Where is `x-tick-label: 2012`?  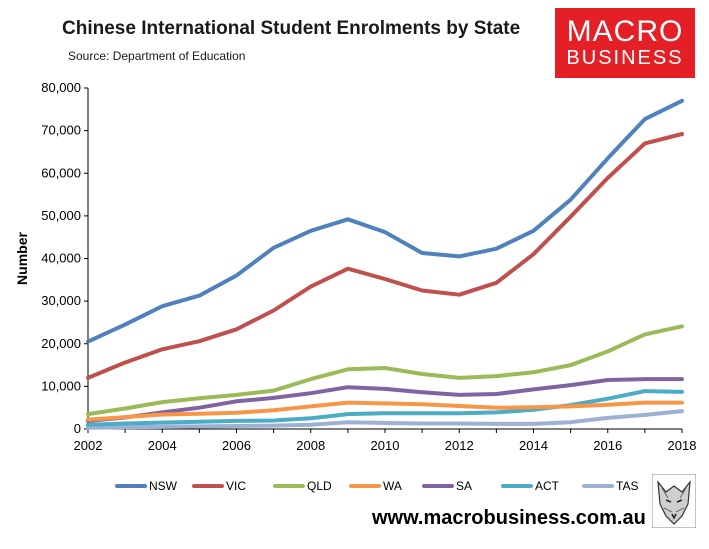 x-tick-label: 2012 is located at coordinates (459, 445).